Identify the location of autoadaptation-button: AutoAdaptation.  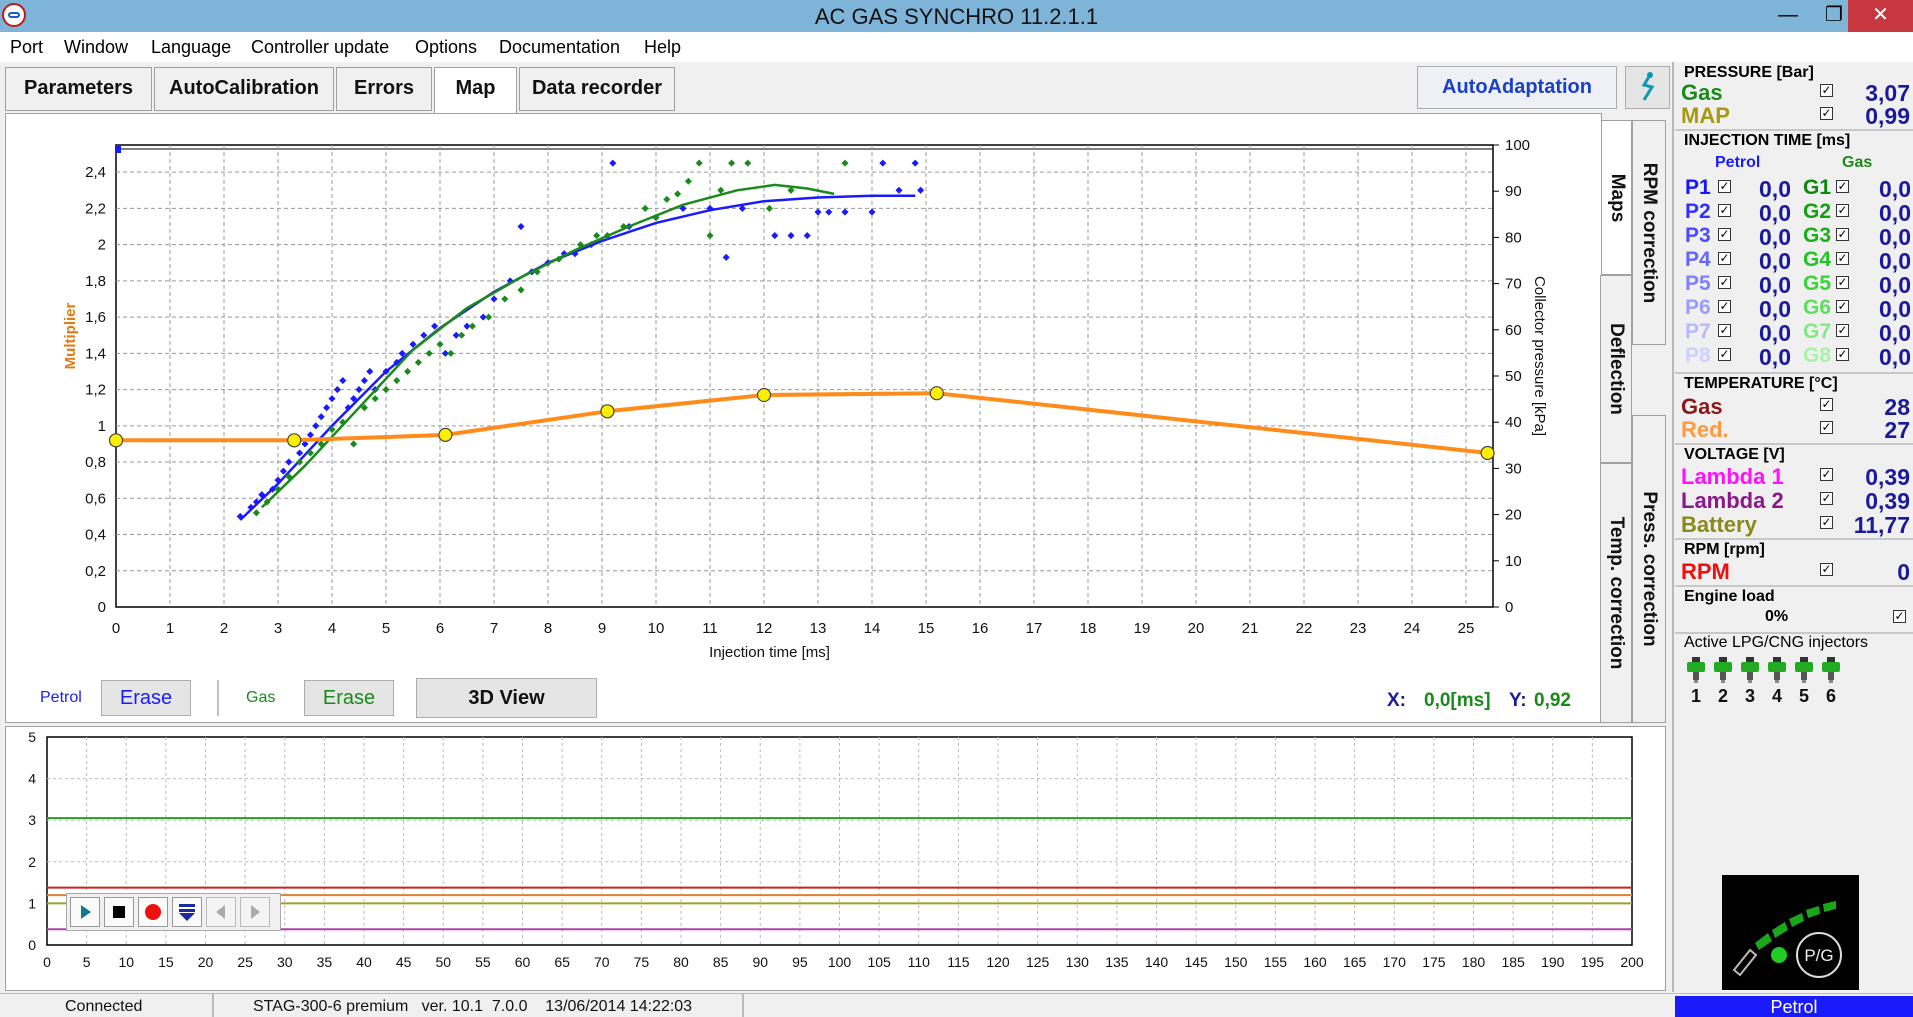
(1517, 87).